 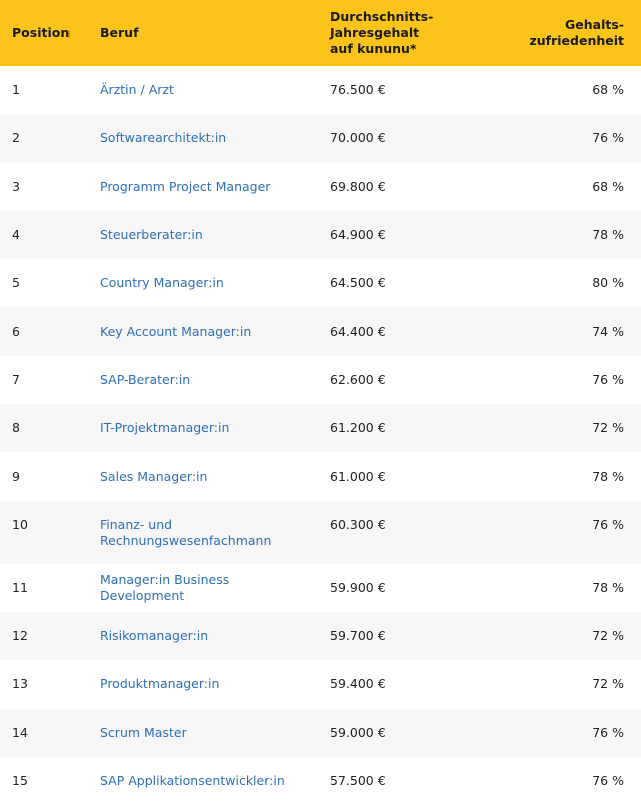 I want to click on header-satisfaction: Gehalts- zufriedenheit, so click(x=577, y=33).